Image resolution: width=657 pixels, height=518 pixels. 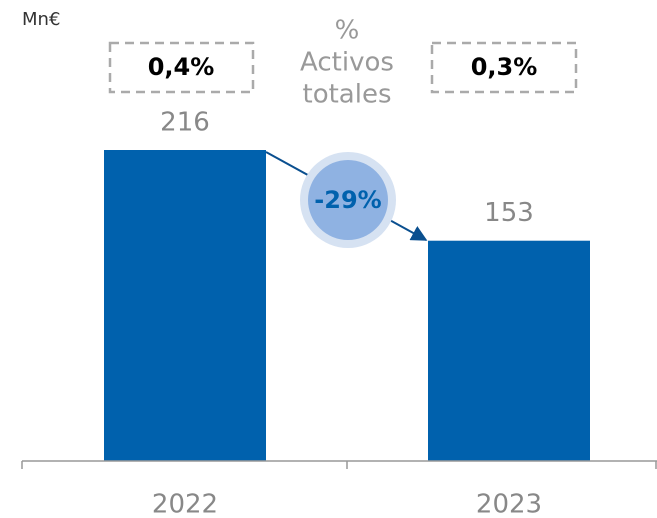 I want to click on share-value: 0,4%, so click(x=181, y=67).